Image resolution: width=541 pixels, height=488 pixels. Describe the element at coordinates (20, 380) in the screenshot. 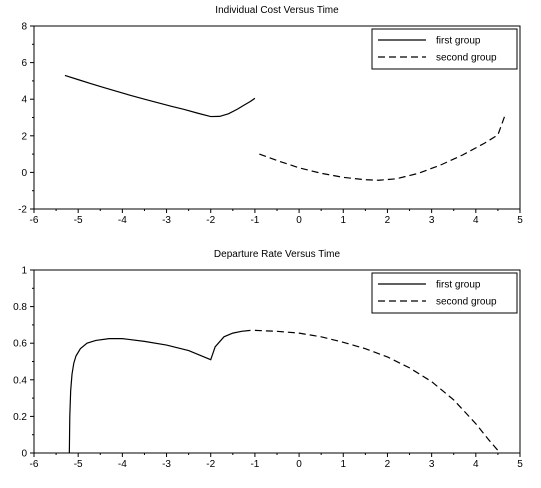

I see `y-tick-label: 0.4` at that location.